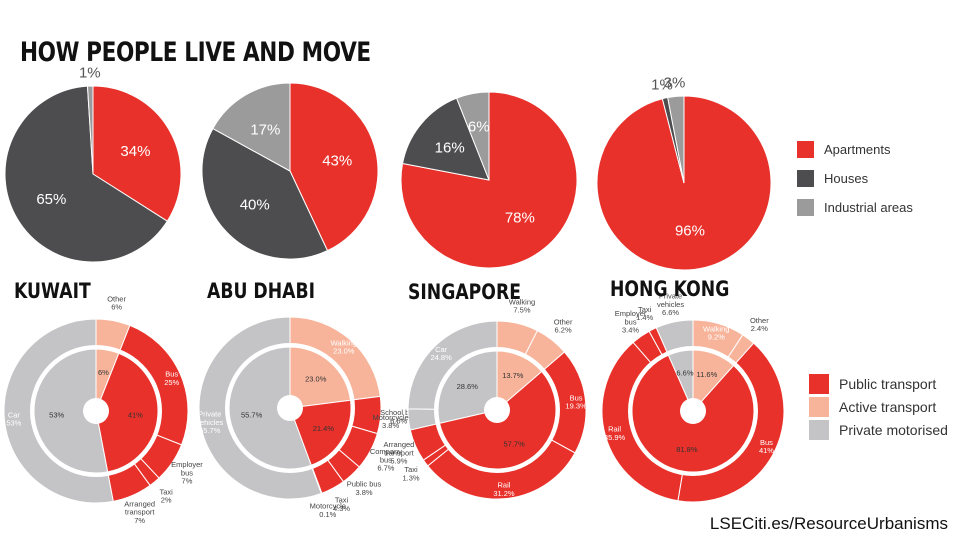 Image resolution: width=960 pixels, height=540 pixels. Describe the element at coordinates (195, 52) in the screenshot. I see `page-title: HOW PEOPLE LIVE AND MOVE` at that location.